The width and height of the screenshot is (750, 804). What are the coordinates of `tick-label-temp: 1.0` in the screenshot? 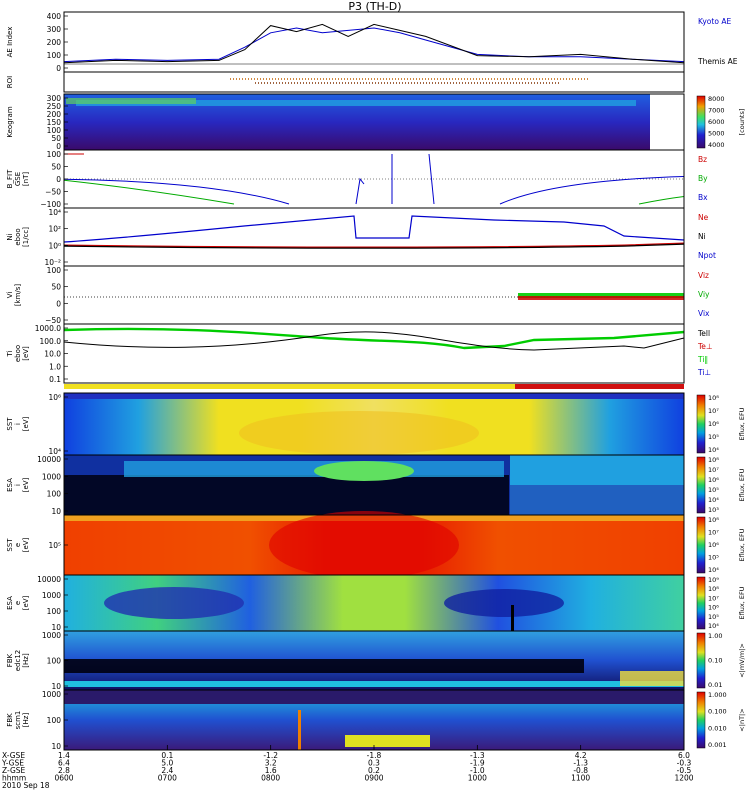 It's located at (55, 366).